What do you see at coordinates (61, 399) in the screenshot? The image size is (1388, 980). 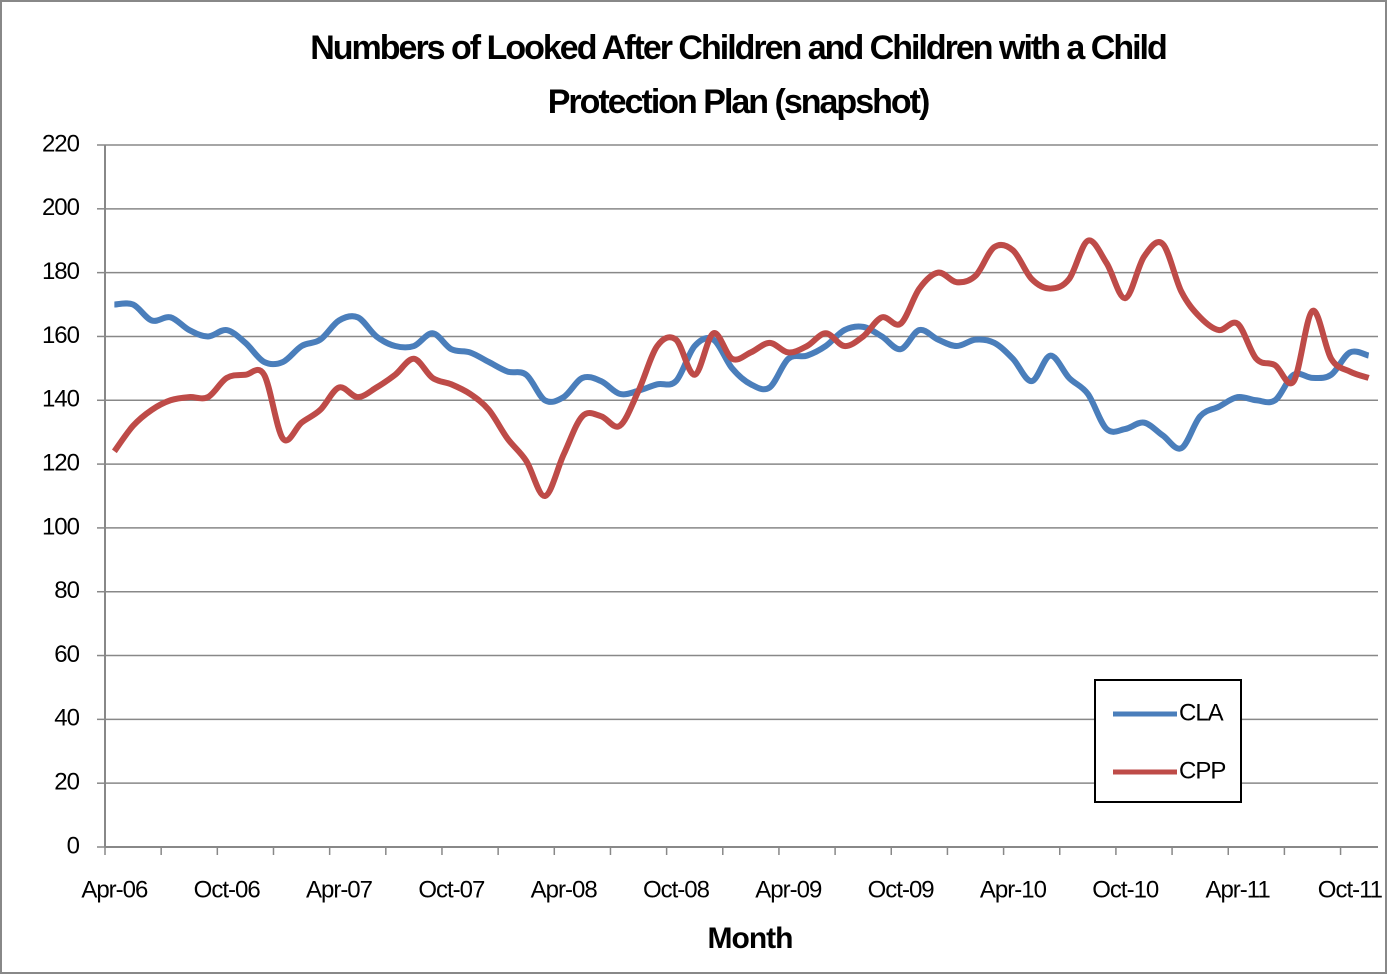 I see `y-tick-label: 140` at bounding box center [61, 399].